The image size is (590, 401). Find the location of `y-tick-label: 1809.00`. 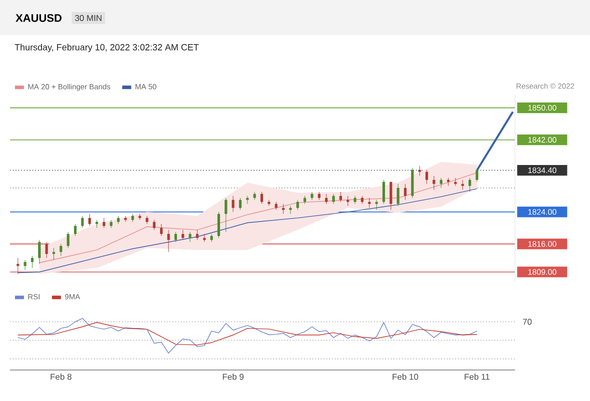

y-tick-label: 1809.00 is located at coordinates (542, 272).